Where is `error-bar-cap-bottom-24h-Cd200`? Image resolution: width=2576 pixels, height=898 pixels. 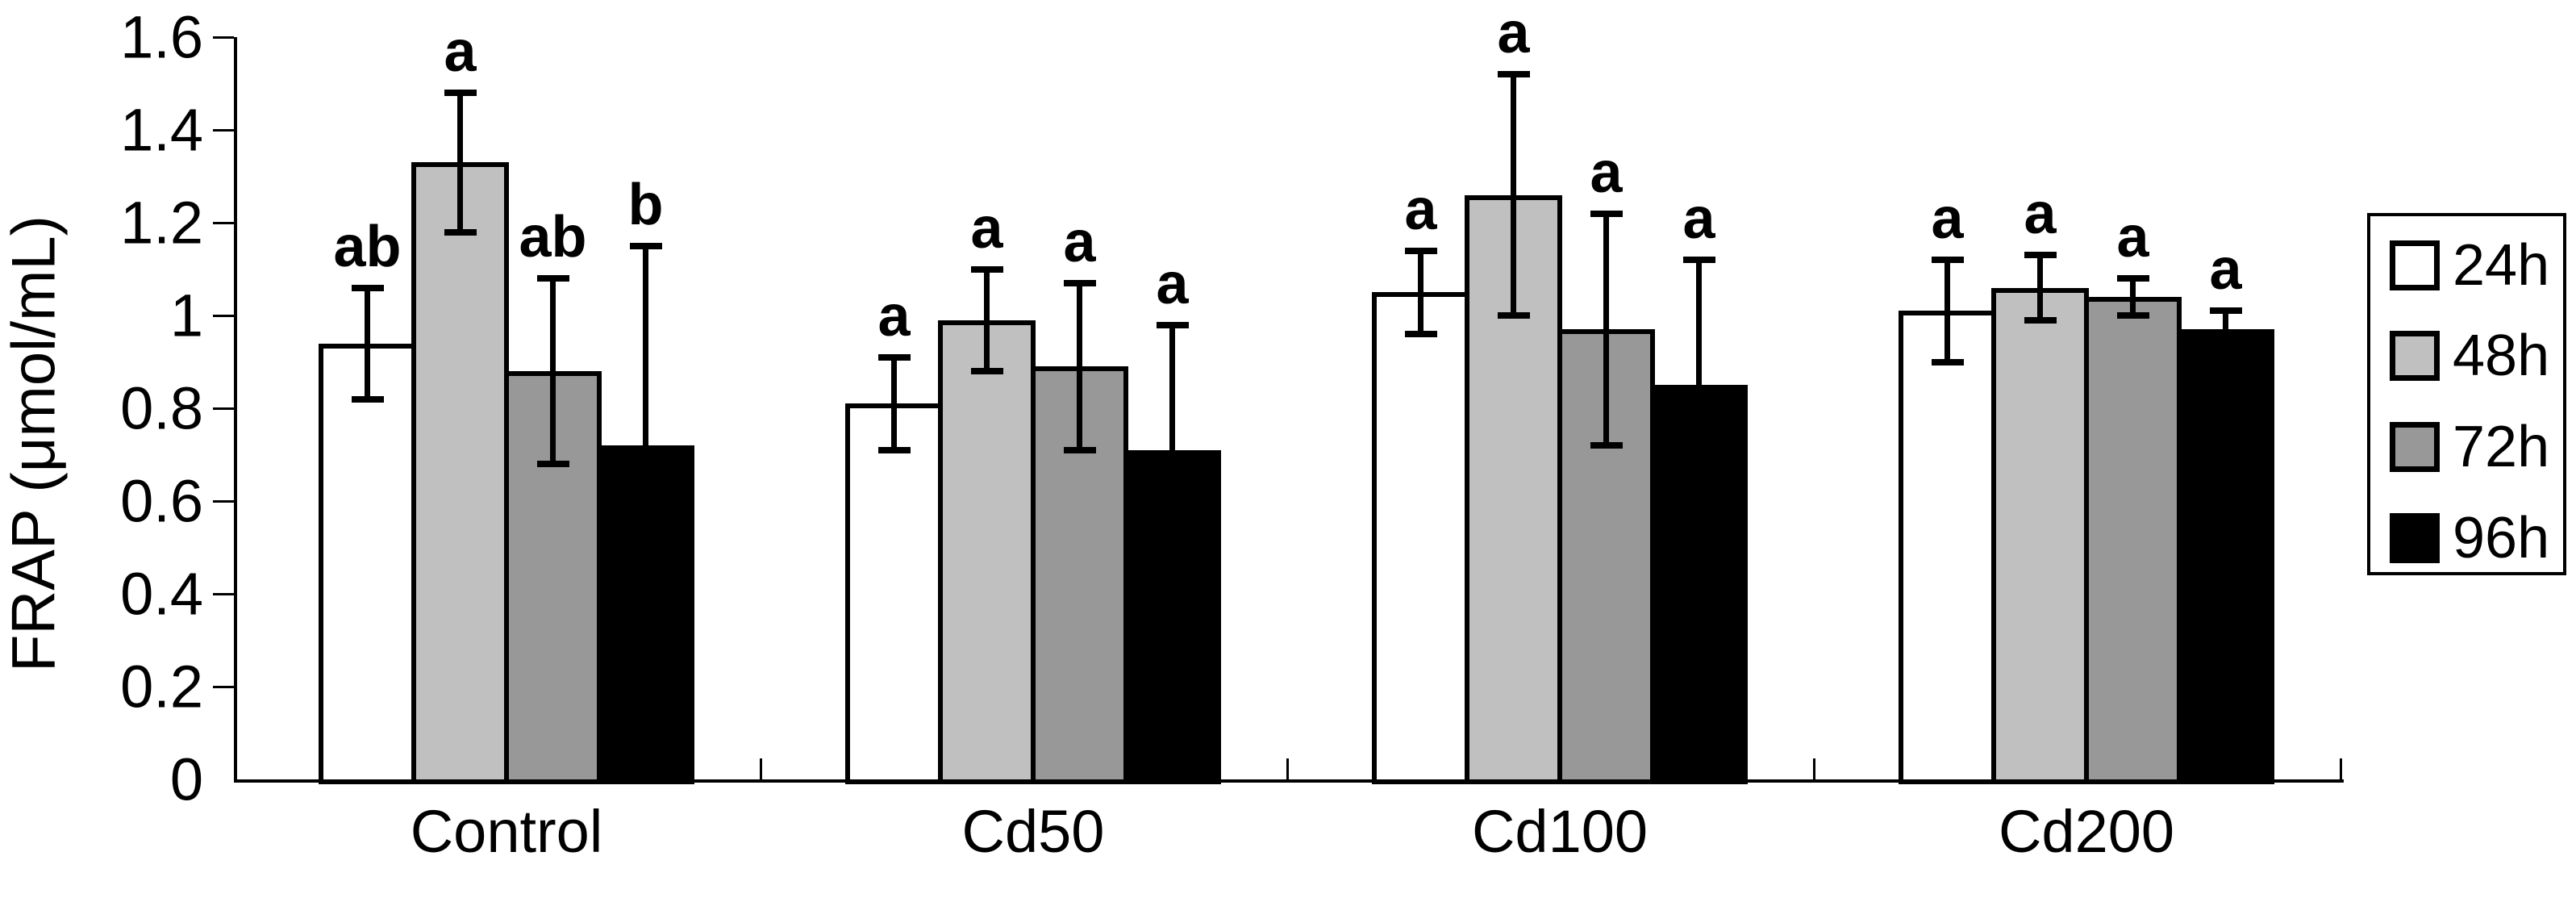 error-bar-cap-bottom-24h-Cd200 is located at coordinates (1947, 361).